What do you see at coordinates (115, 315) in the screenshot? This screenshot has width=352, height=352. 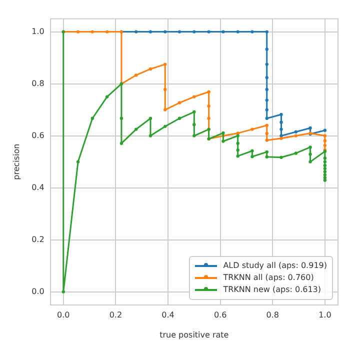 I see `x-tick-label: 0.2` at bounding box center [115, 315].